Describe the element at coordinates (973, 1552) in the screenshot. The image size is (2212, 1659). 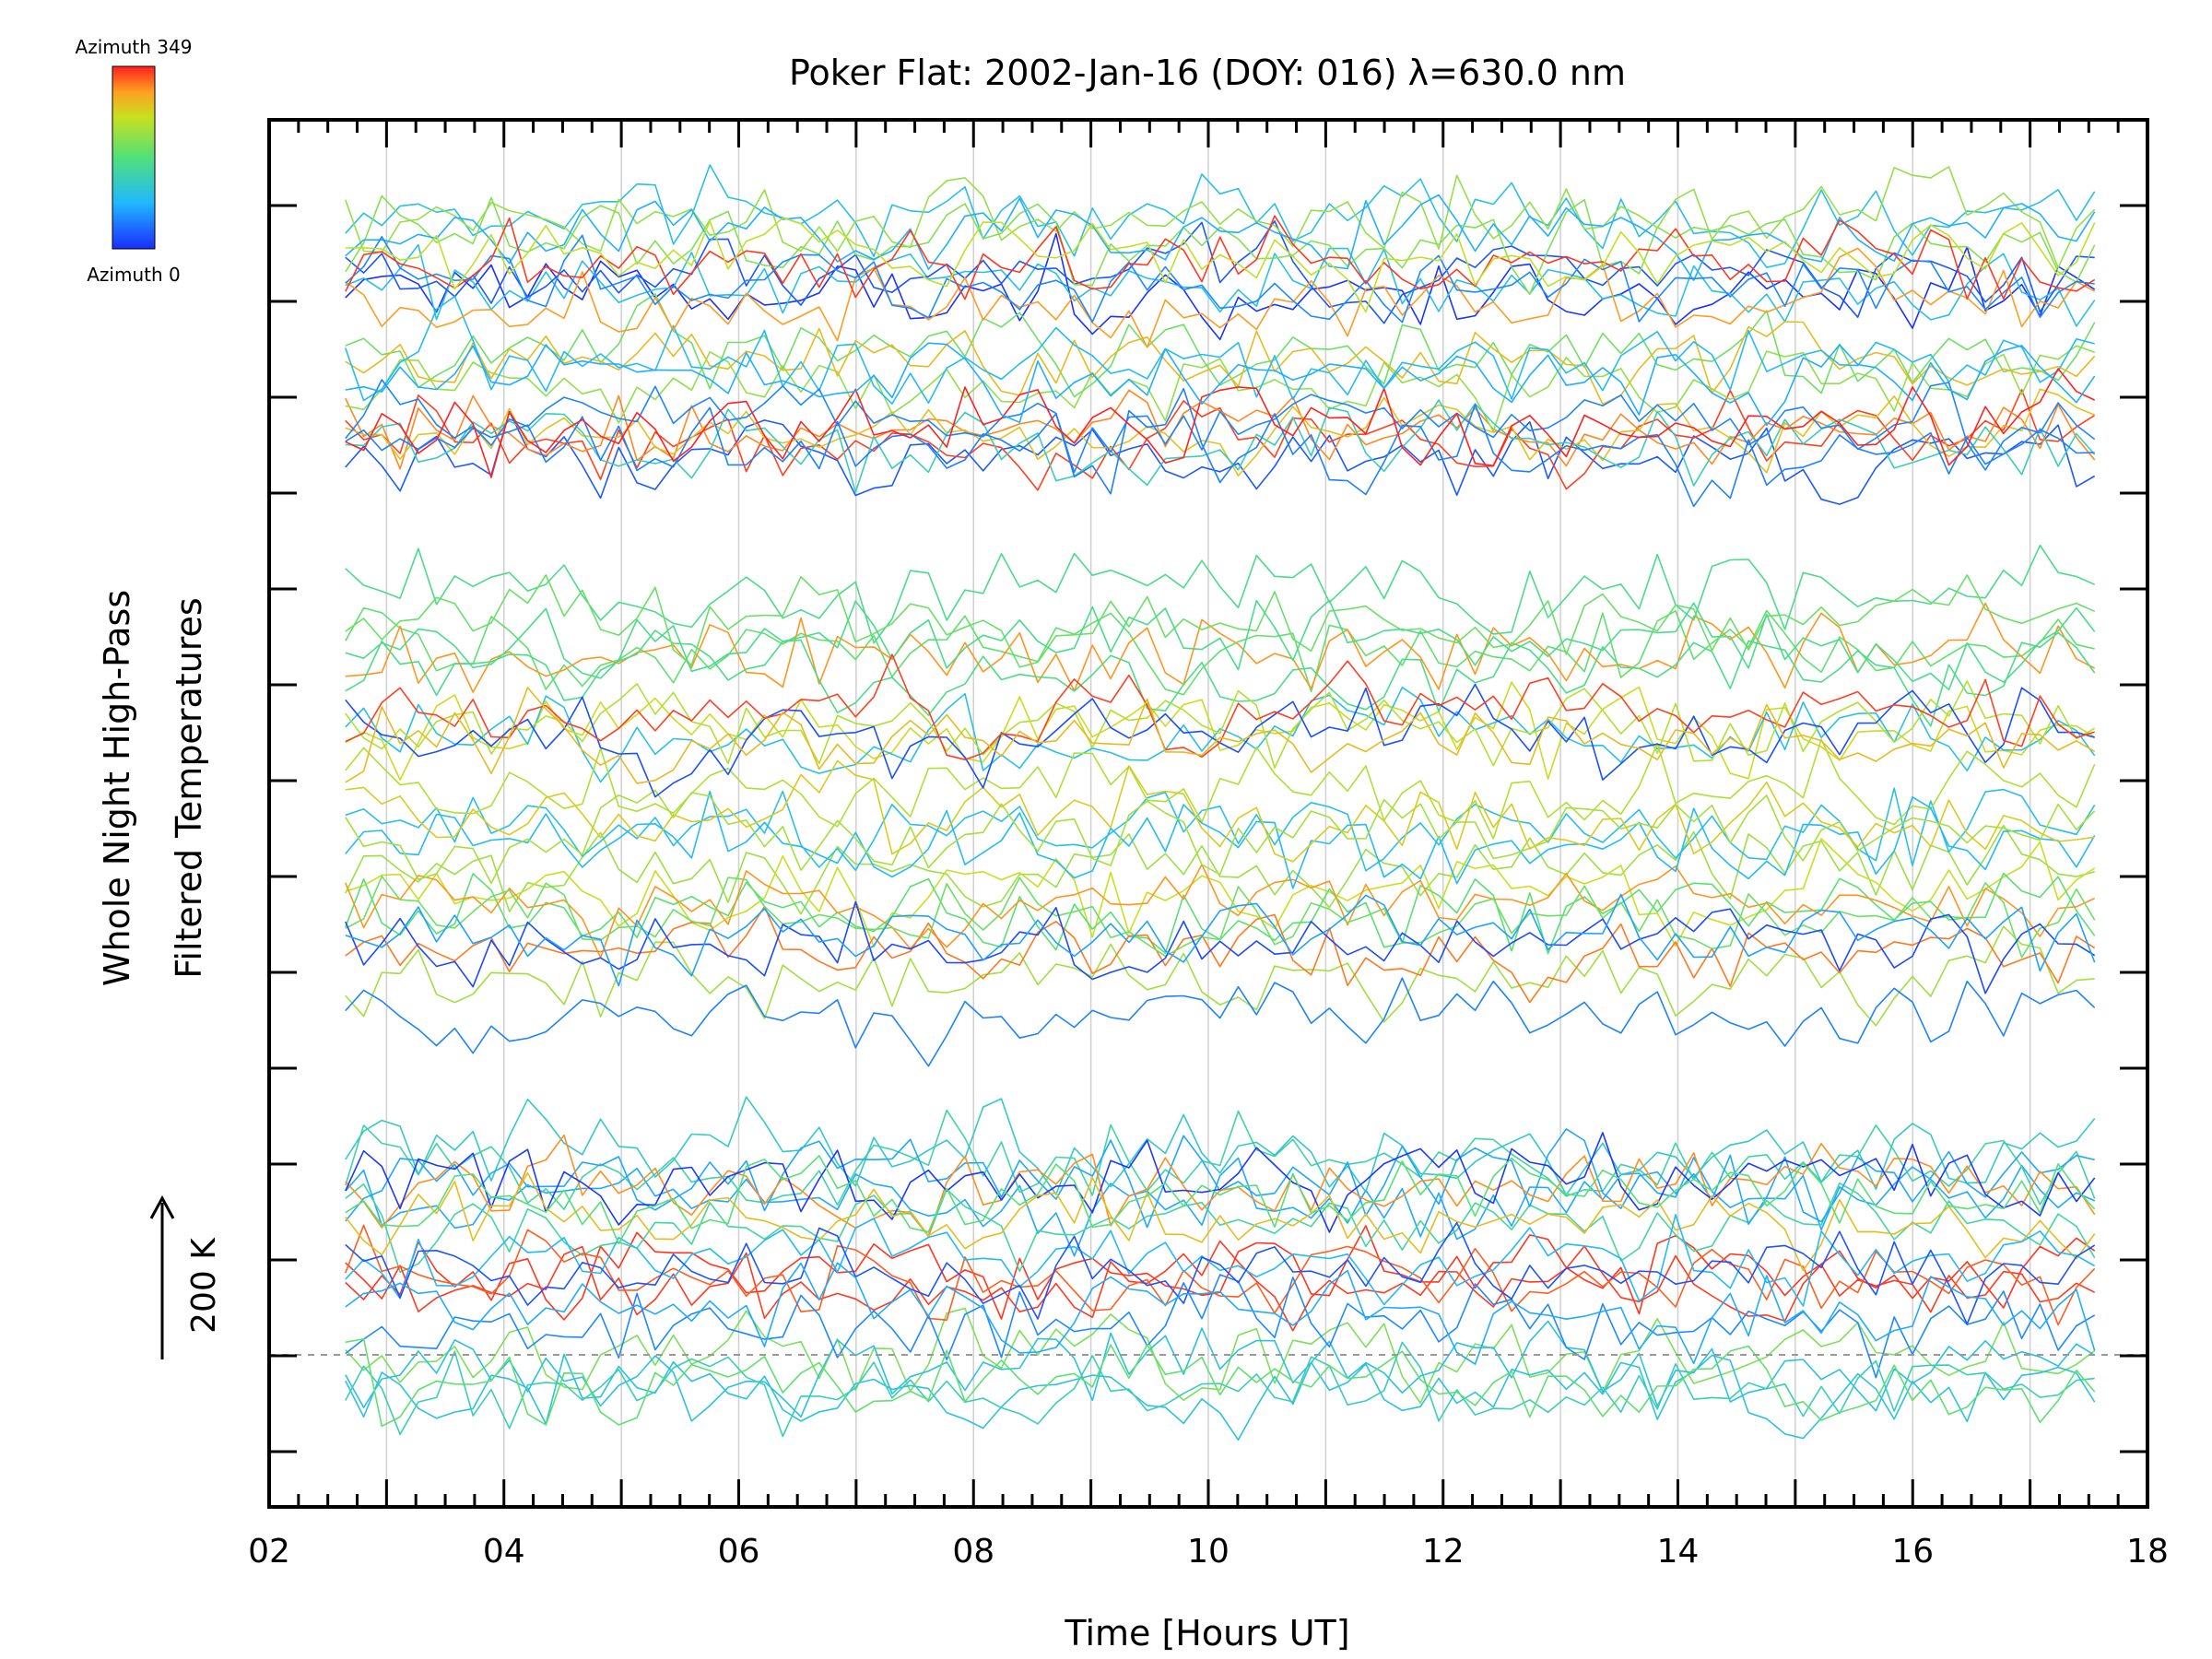
I see `x-tick-label: 08` at that location.